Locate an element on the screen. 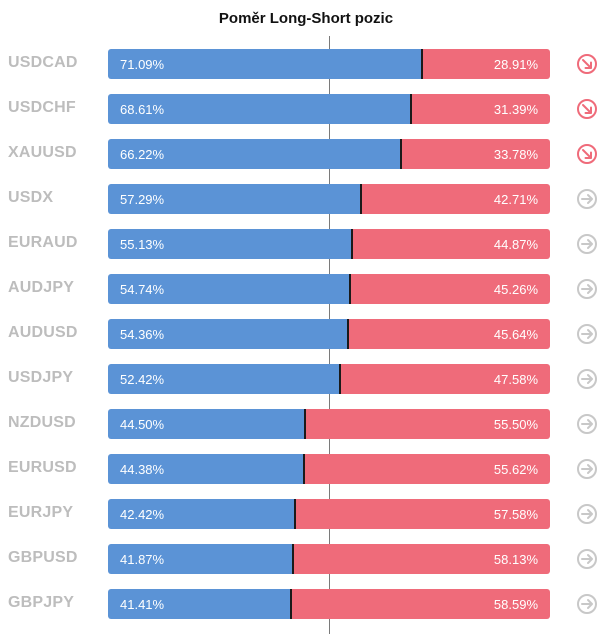 The width and height of the screenshot is (612, 640). bar-row: USDCHF 68.61% 31.39% is located at coordinates (306, 109).